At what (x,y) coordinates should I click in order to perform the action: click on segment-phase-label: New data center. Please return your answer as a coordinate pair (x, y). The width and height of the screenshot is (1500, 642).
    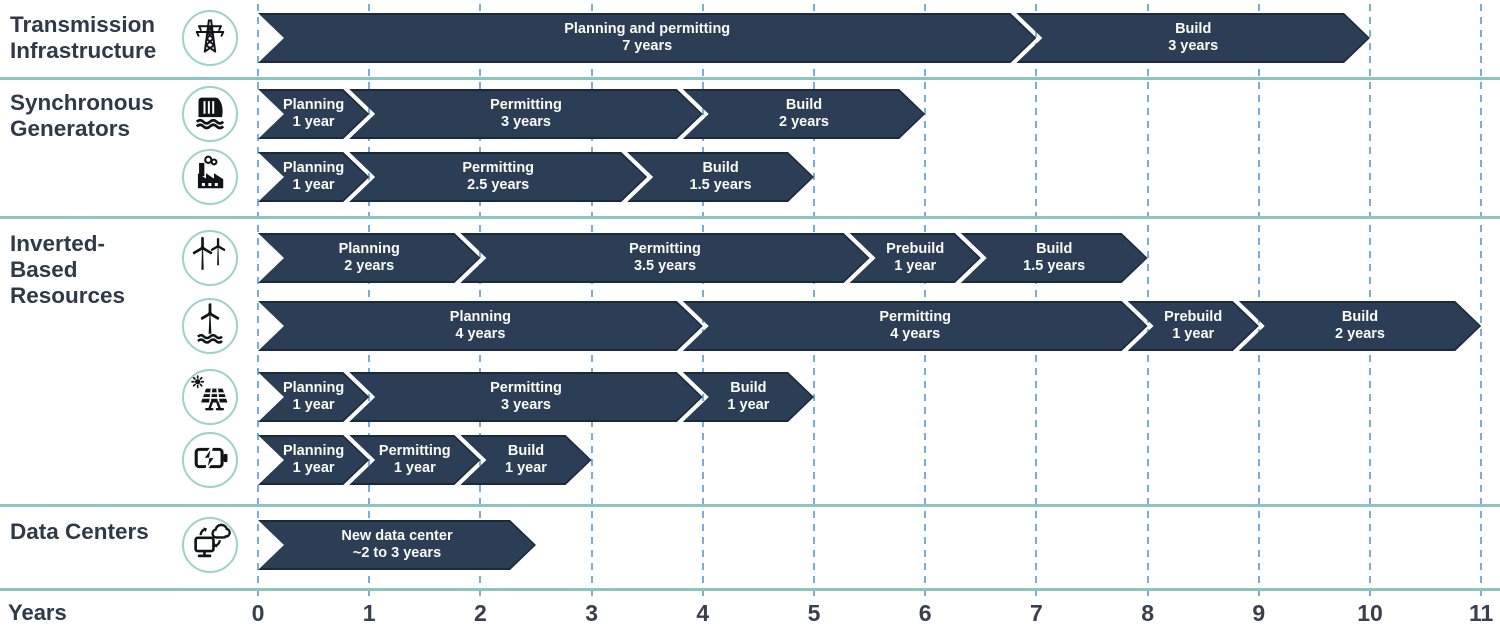
    Looking at the image, I should click on (397, 535).